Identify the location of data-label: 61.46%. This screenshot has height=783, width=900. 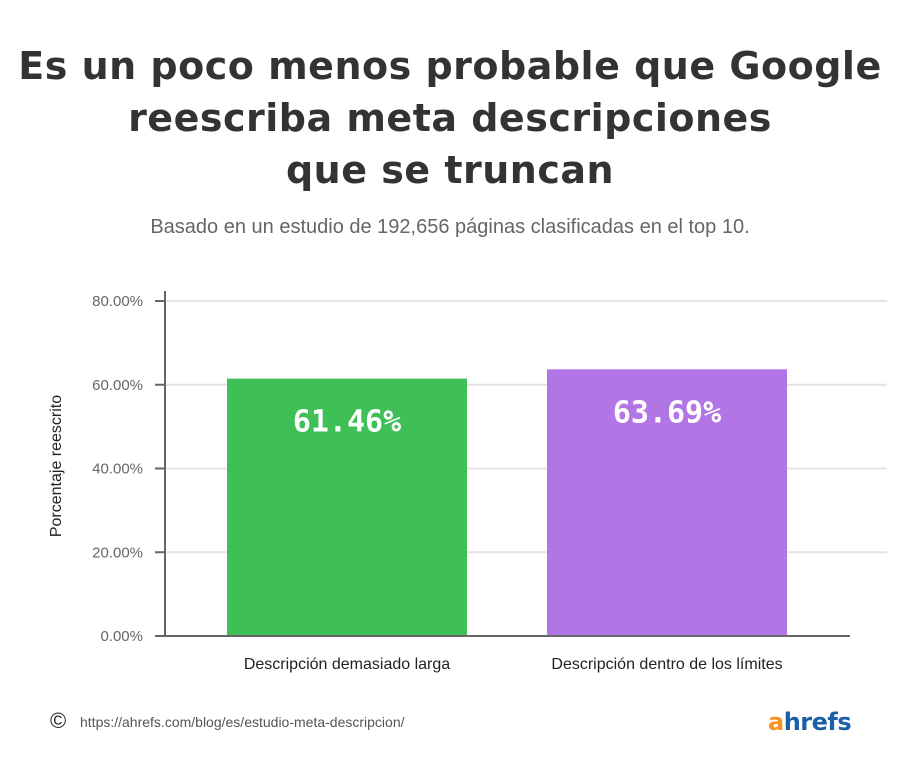
(347, 422).